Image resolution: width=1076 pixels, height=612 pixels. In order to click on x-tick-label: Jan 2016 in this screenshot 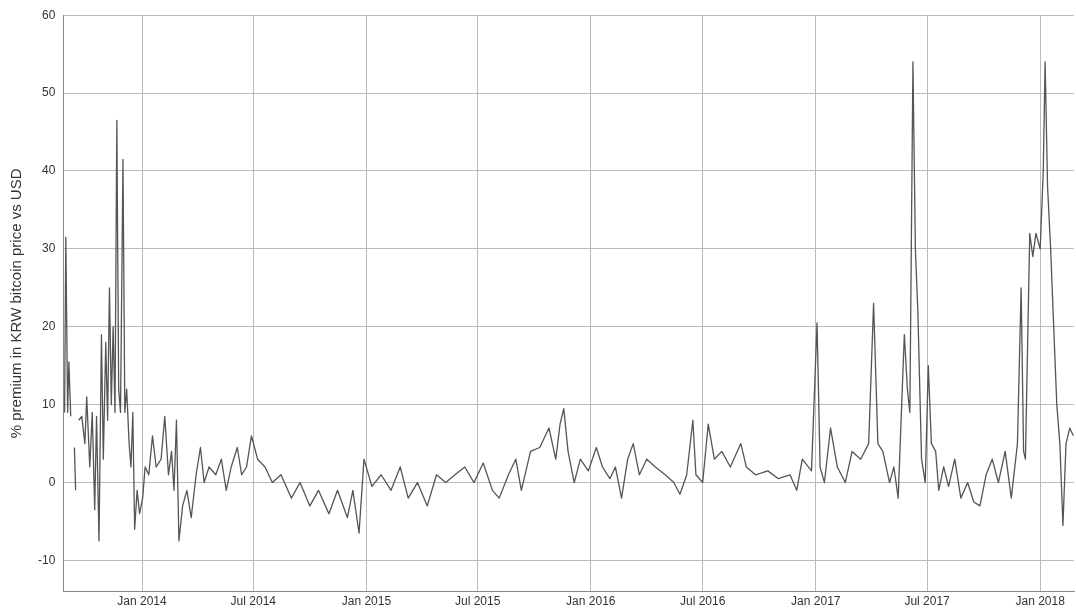, I will do `click(591, 601)`.